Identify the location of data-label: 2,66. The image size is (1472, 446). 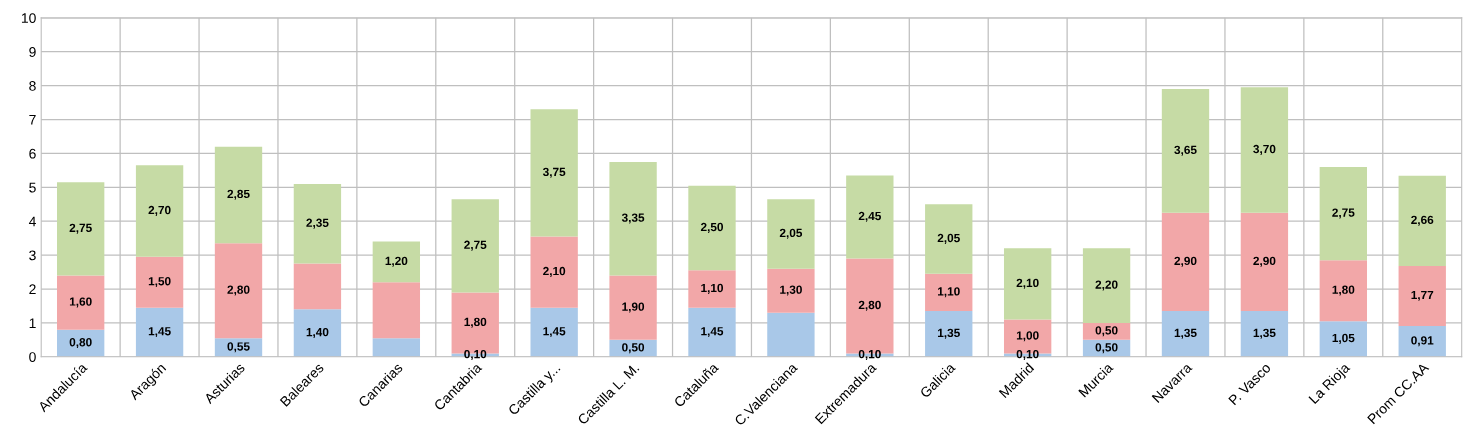
(1422, 220).